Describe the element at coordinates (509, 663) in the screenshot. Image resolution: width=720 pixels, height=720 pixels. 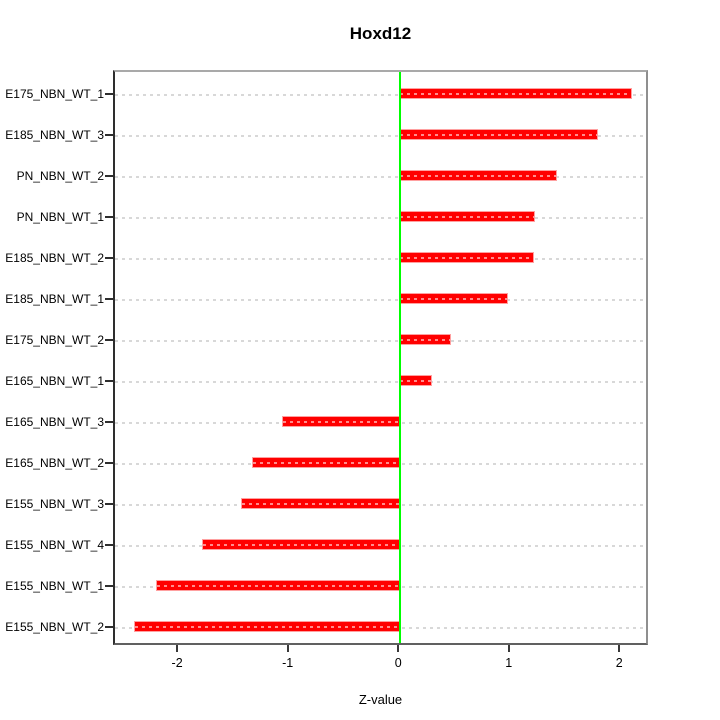
I see `x-tick-label: 1` at that location.